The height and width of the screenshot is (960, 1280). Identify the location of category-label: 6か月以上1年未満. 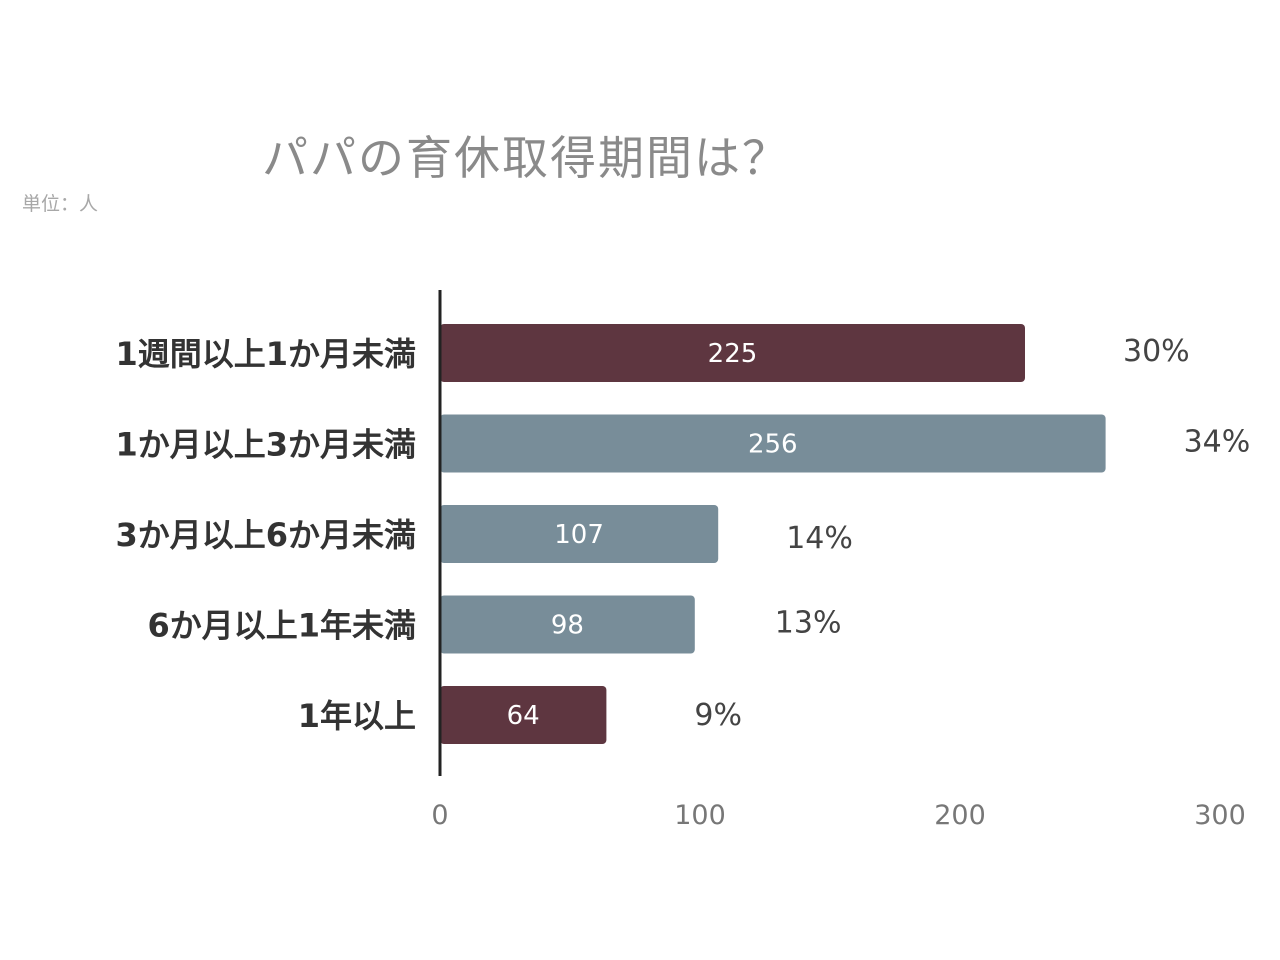
(281, 626).